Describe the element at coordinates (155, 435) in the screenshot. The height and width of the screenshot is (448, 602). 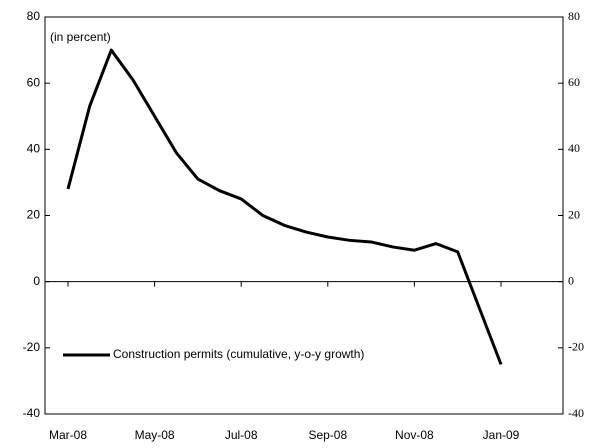
I see `x-tick-label: May-08` at that location.